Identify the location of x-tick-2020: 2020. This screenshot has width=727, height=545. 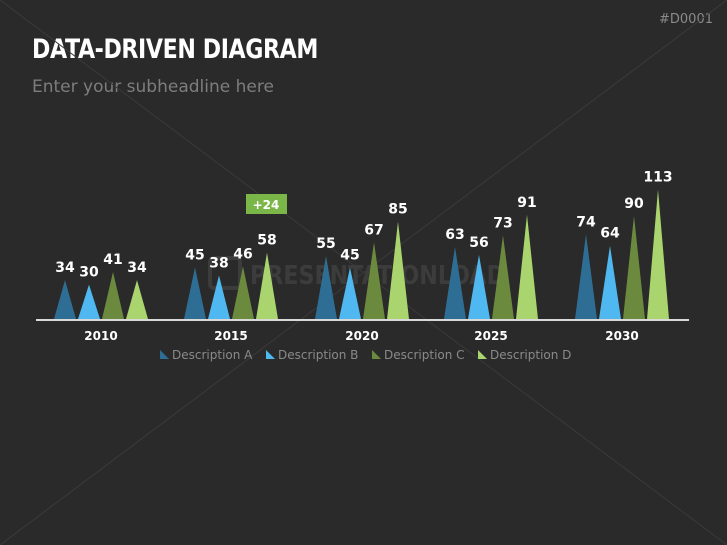
(361, 336).